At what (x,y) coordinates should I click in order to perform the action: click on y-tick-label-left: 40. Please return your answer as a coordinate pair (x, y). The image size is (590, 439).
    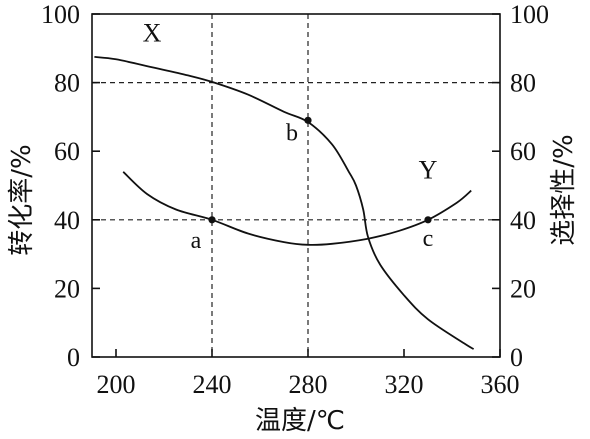
    Looking at the image, I should click on (67, 220).